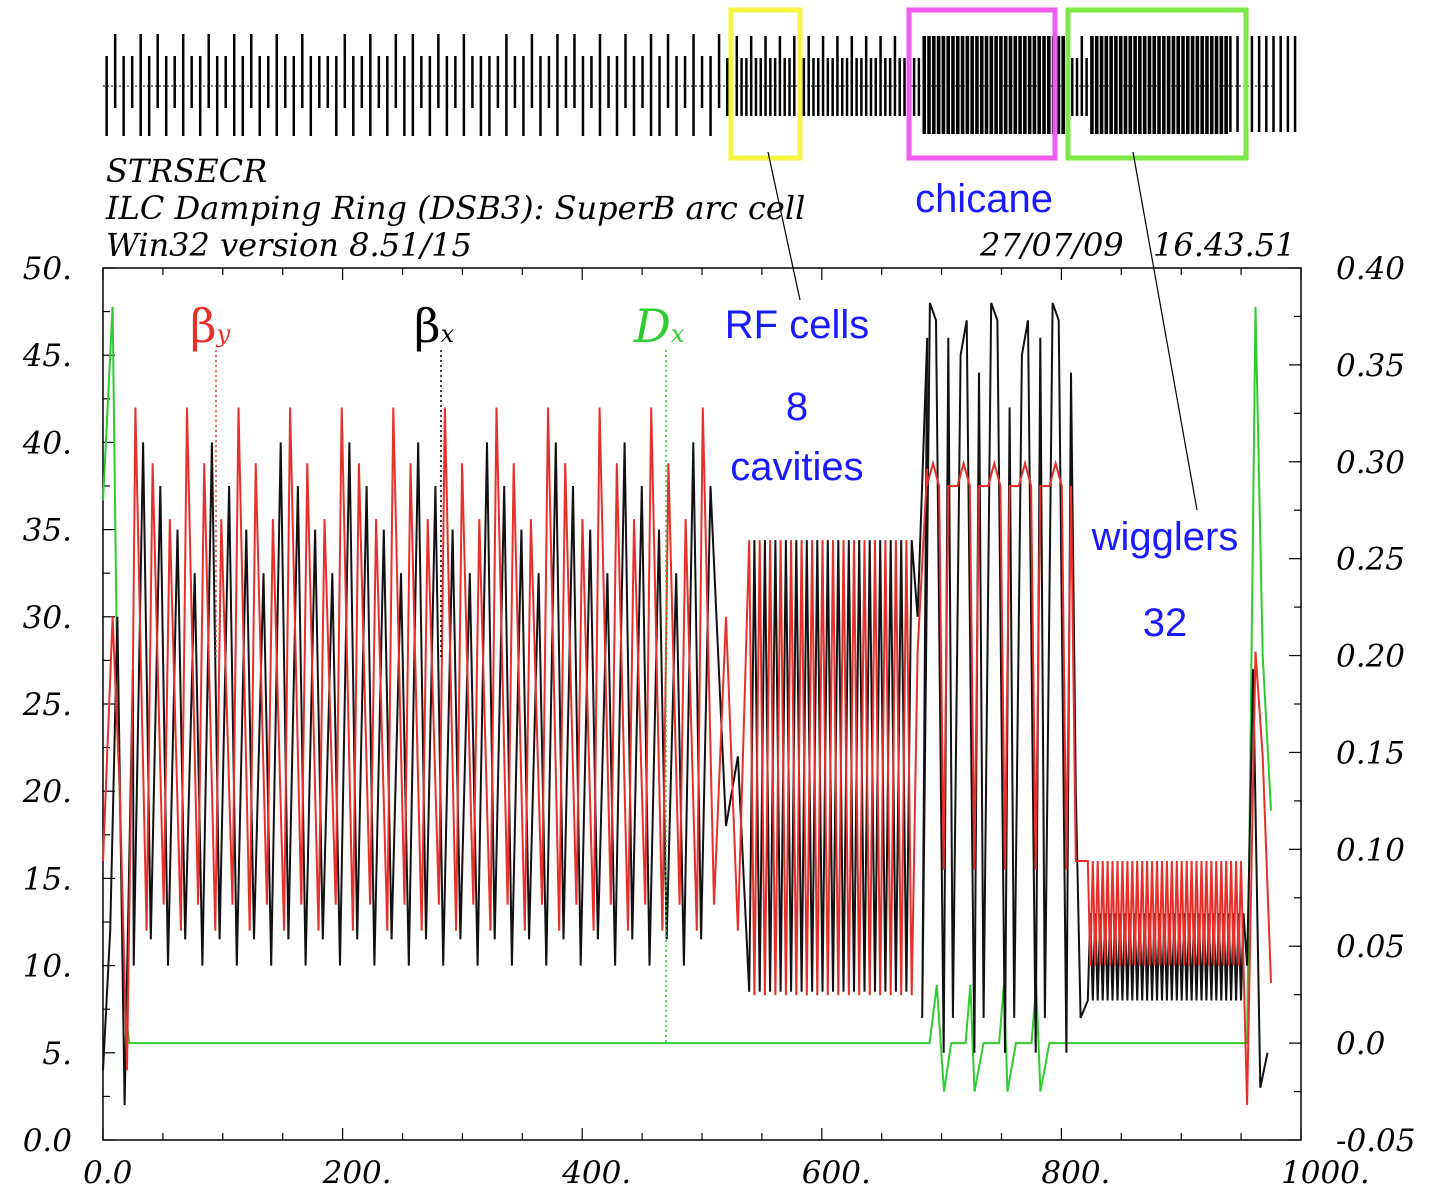 The height and width of the screenshot is (1194, 1430). I want to click on y-right-tick-label: 0.30, so click(1370, 463).